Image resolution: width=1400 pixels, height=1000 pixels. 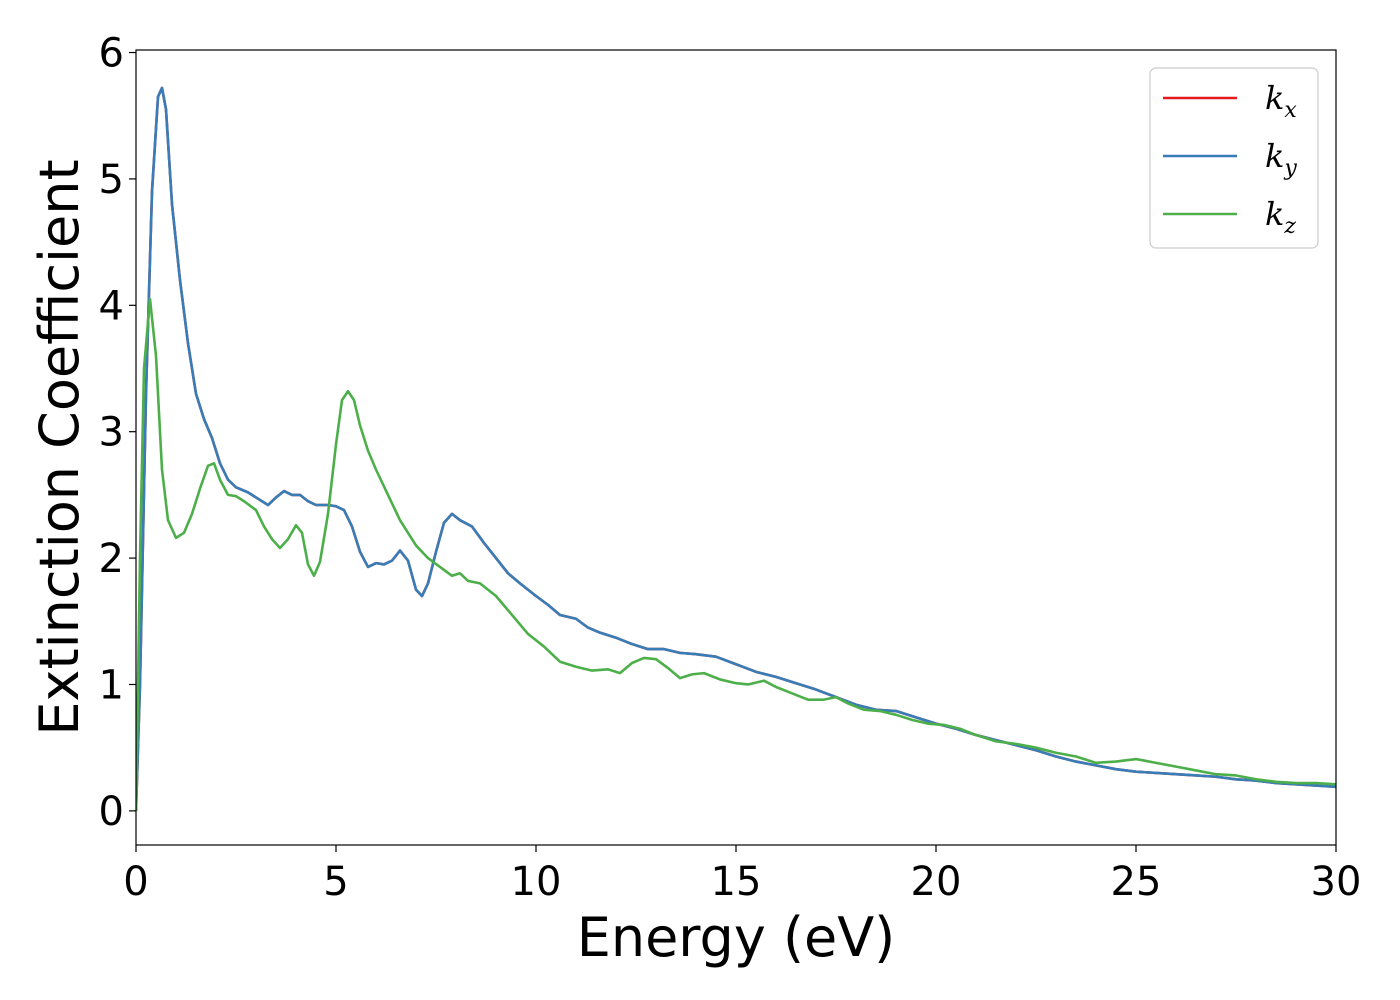 What do you see at coordinates (1281, 159) in the screenshot?
I see `legend-label-ky: ky` at bounding box center [1281, 159].